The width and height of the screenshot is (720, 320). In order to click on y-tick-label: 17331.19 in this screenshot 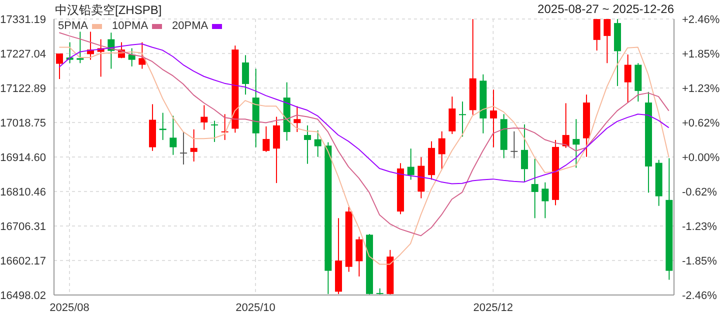, I will do `click(23, 20)`.